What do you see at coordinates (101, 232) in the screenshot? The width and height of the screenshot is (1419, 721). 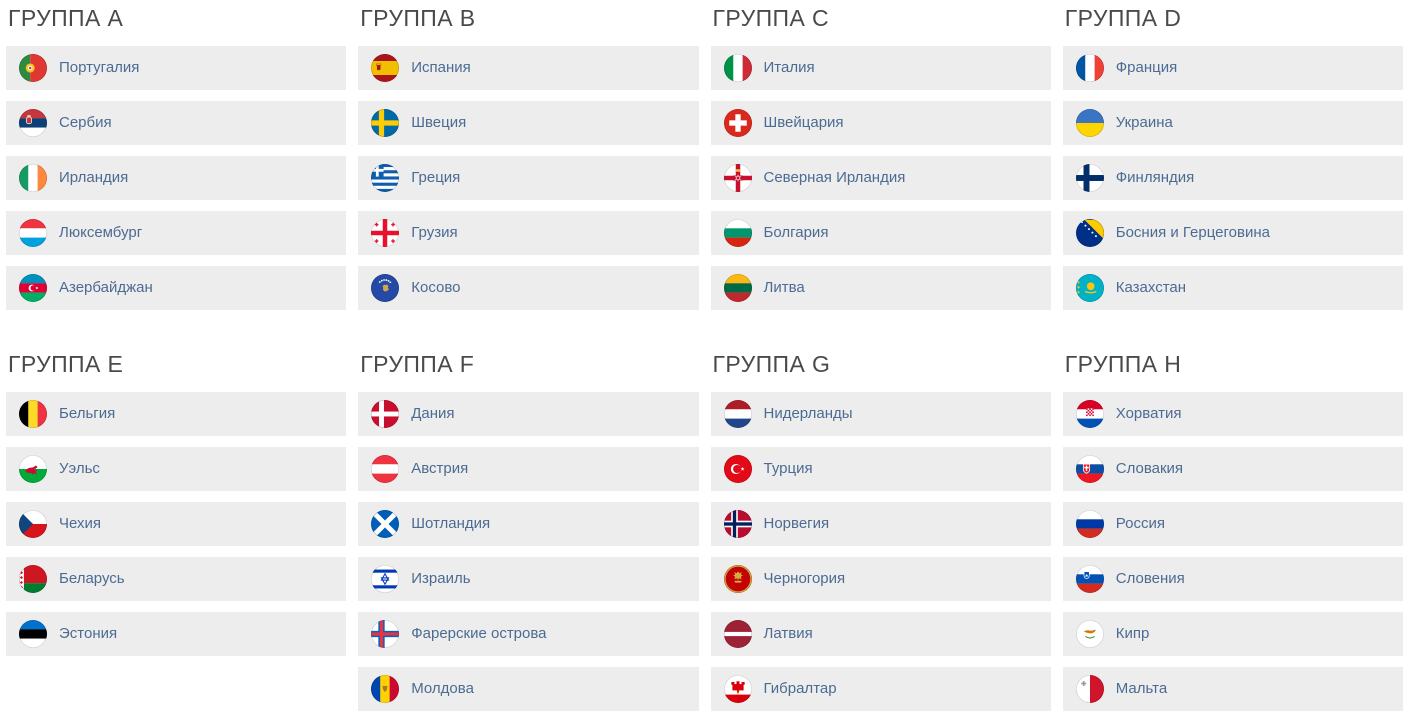 I see `team-name: Люксембург` at bounding box center [101, 232].